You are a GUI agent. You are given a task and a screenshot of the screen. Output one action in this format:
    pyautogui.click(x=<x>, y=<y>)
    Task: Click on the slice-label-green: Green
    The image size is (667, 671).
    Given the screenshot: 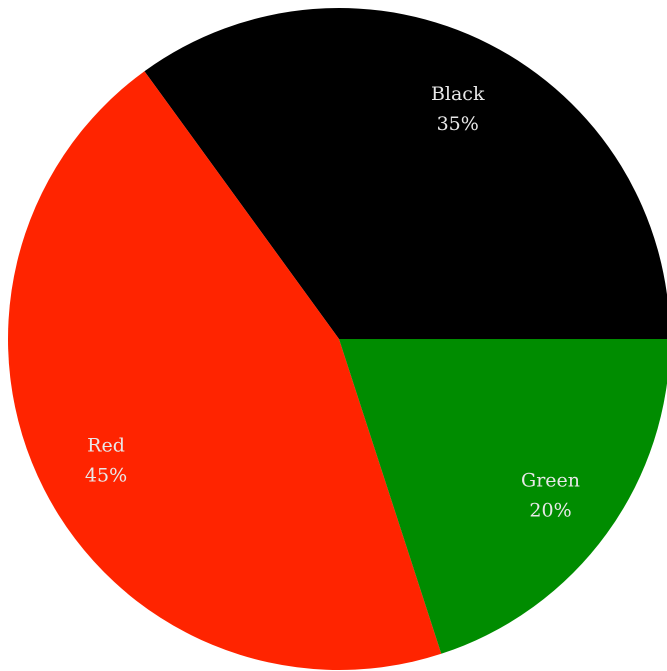 What is the action you would take?
    pyautogui.click(x=550, y=481)
    